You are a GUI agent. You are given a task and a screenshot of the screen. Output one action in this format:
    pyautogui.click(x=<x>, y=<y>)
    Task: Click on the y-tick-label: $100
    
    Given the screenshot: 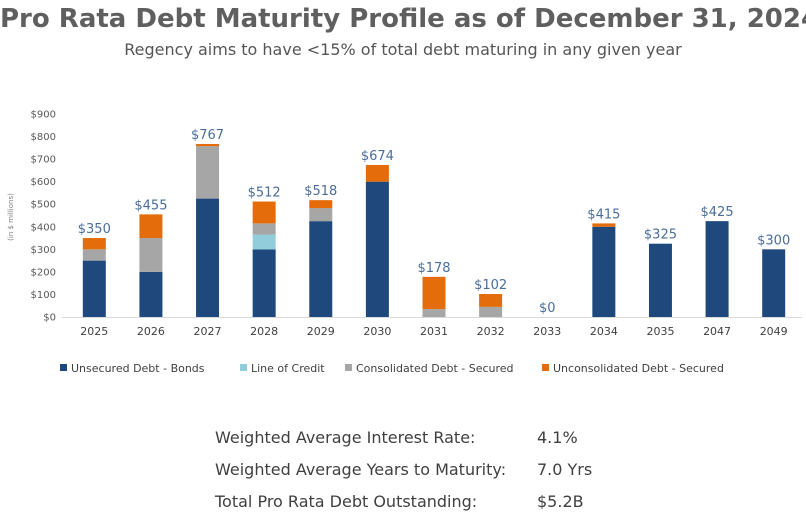 What is the action you would take?
    pyautogui.click(x=43, y=295)
    